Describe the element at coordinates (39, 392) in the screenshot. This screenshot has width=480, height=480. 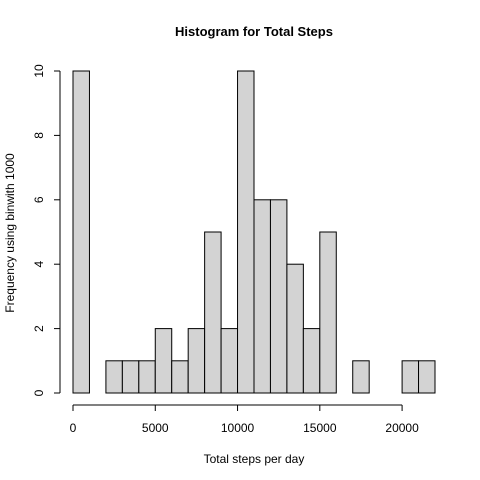
I see `y-tick-label: 0` at that location.